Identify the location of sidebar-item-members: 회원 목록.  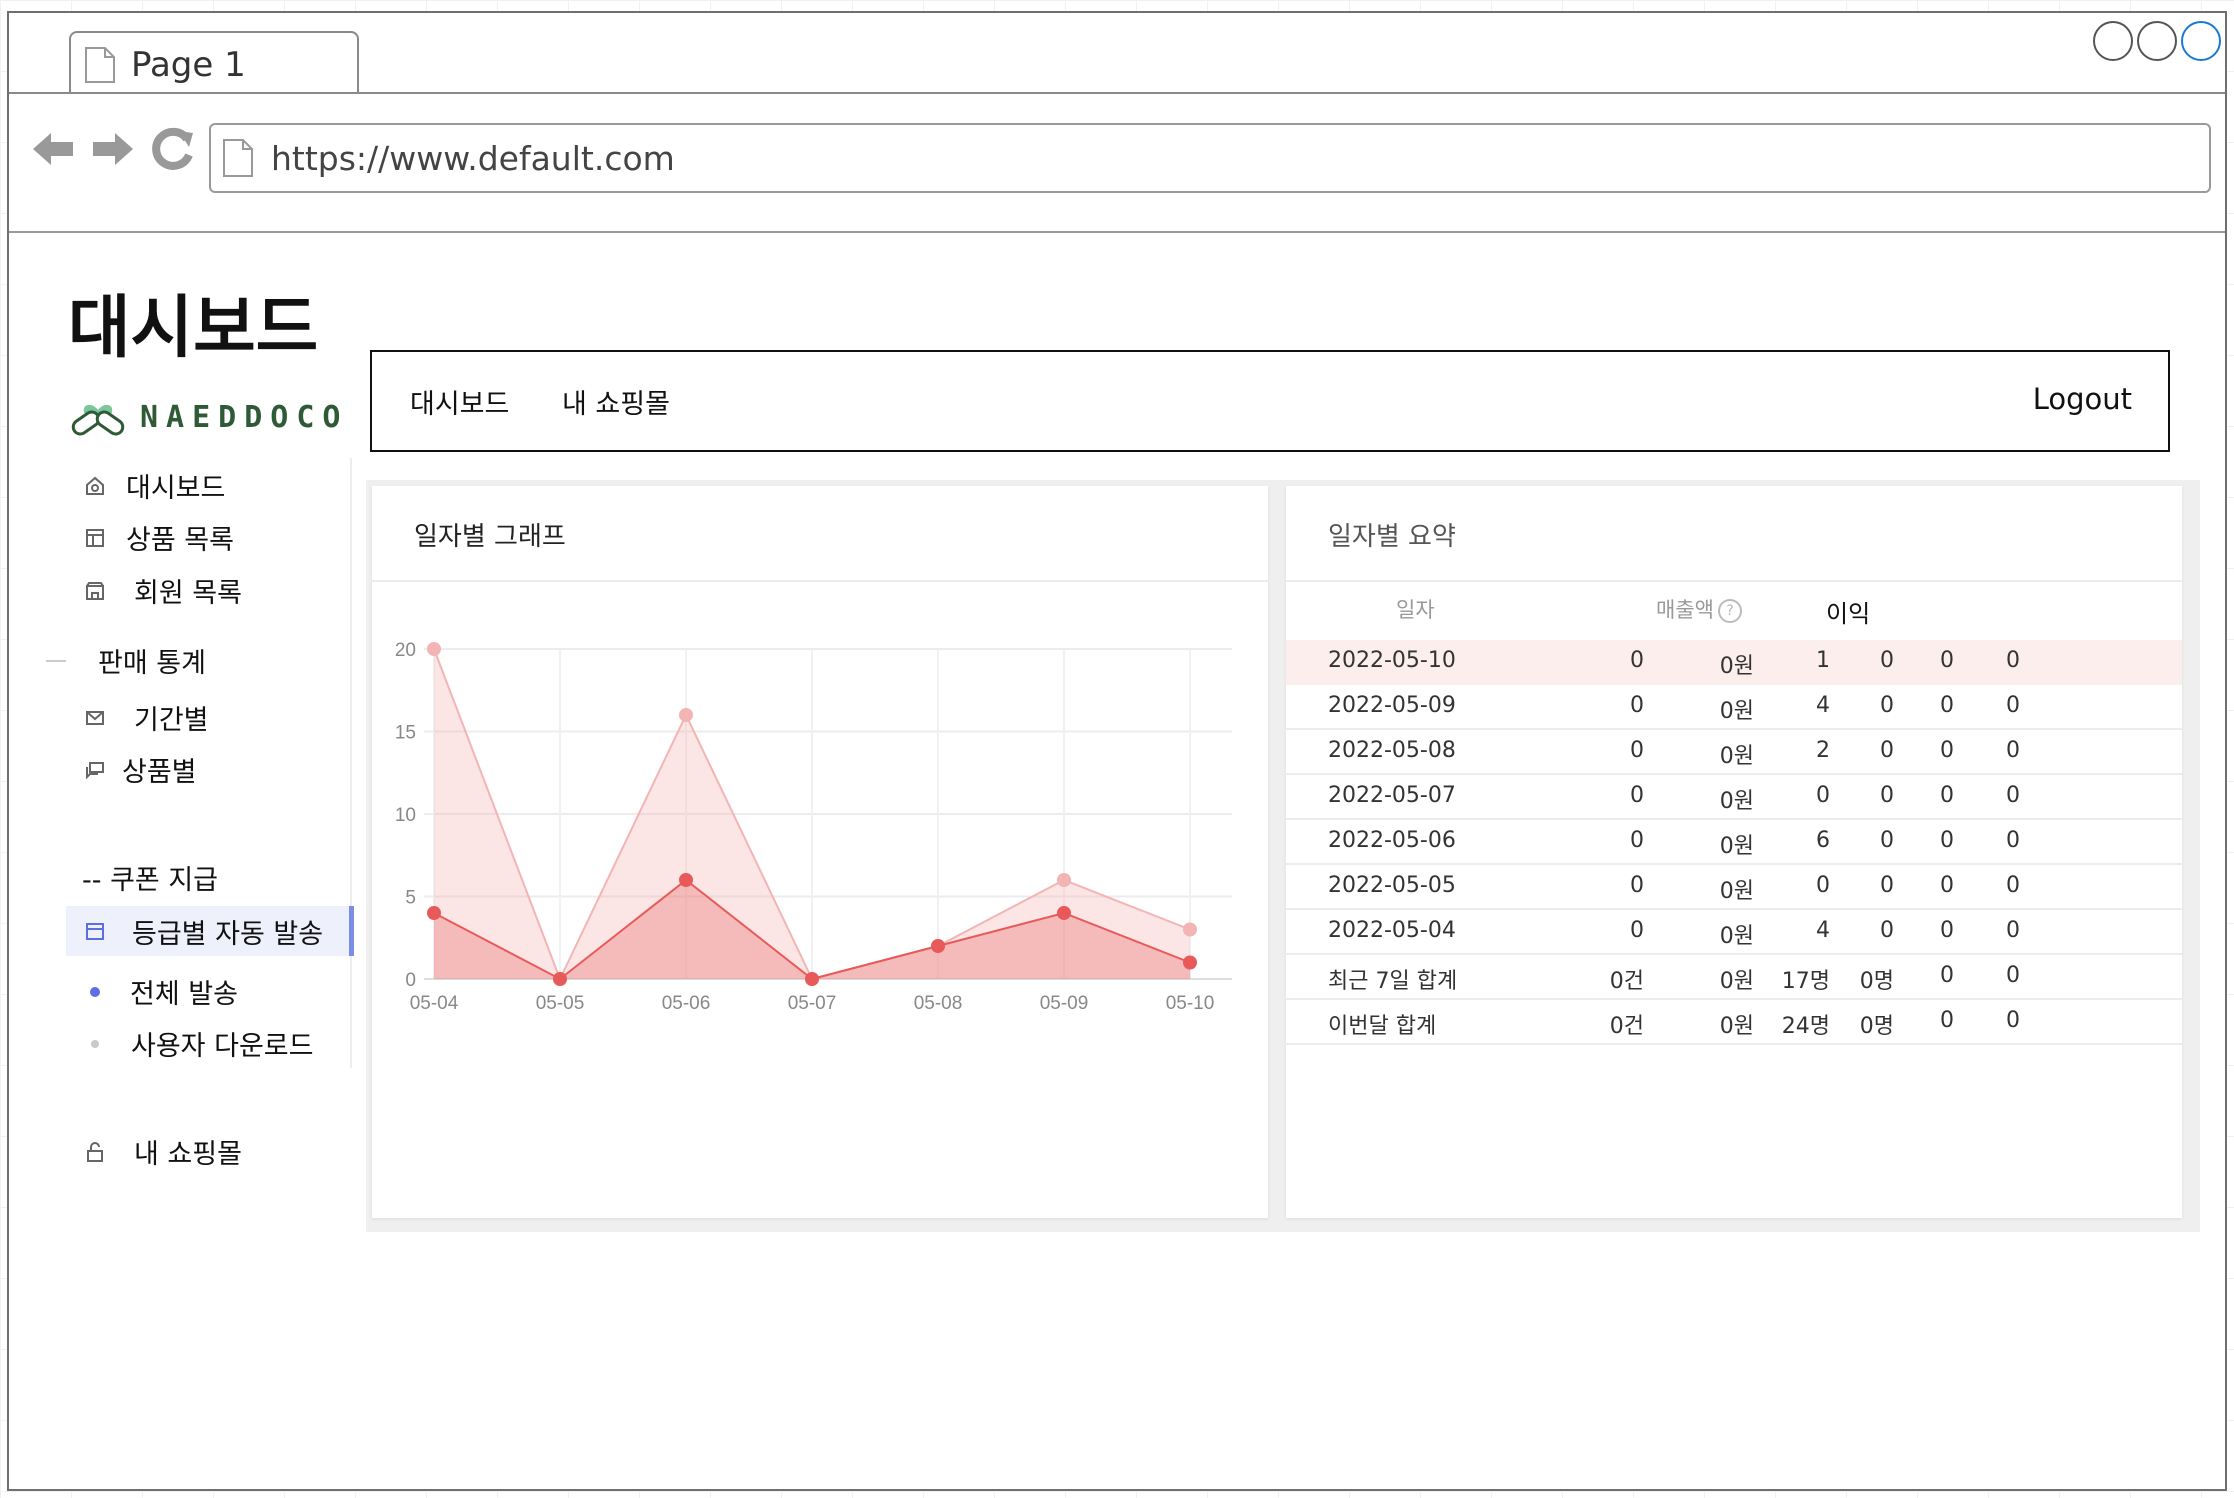
(163, 590).